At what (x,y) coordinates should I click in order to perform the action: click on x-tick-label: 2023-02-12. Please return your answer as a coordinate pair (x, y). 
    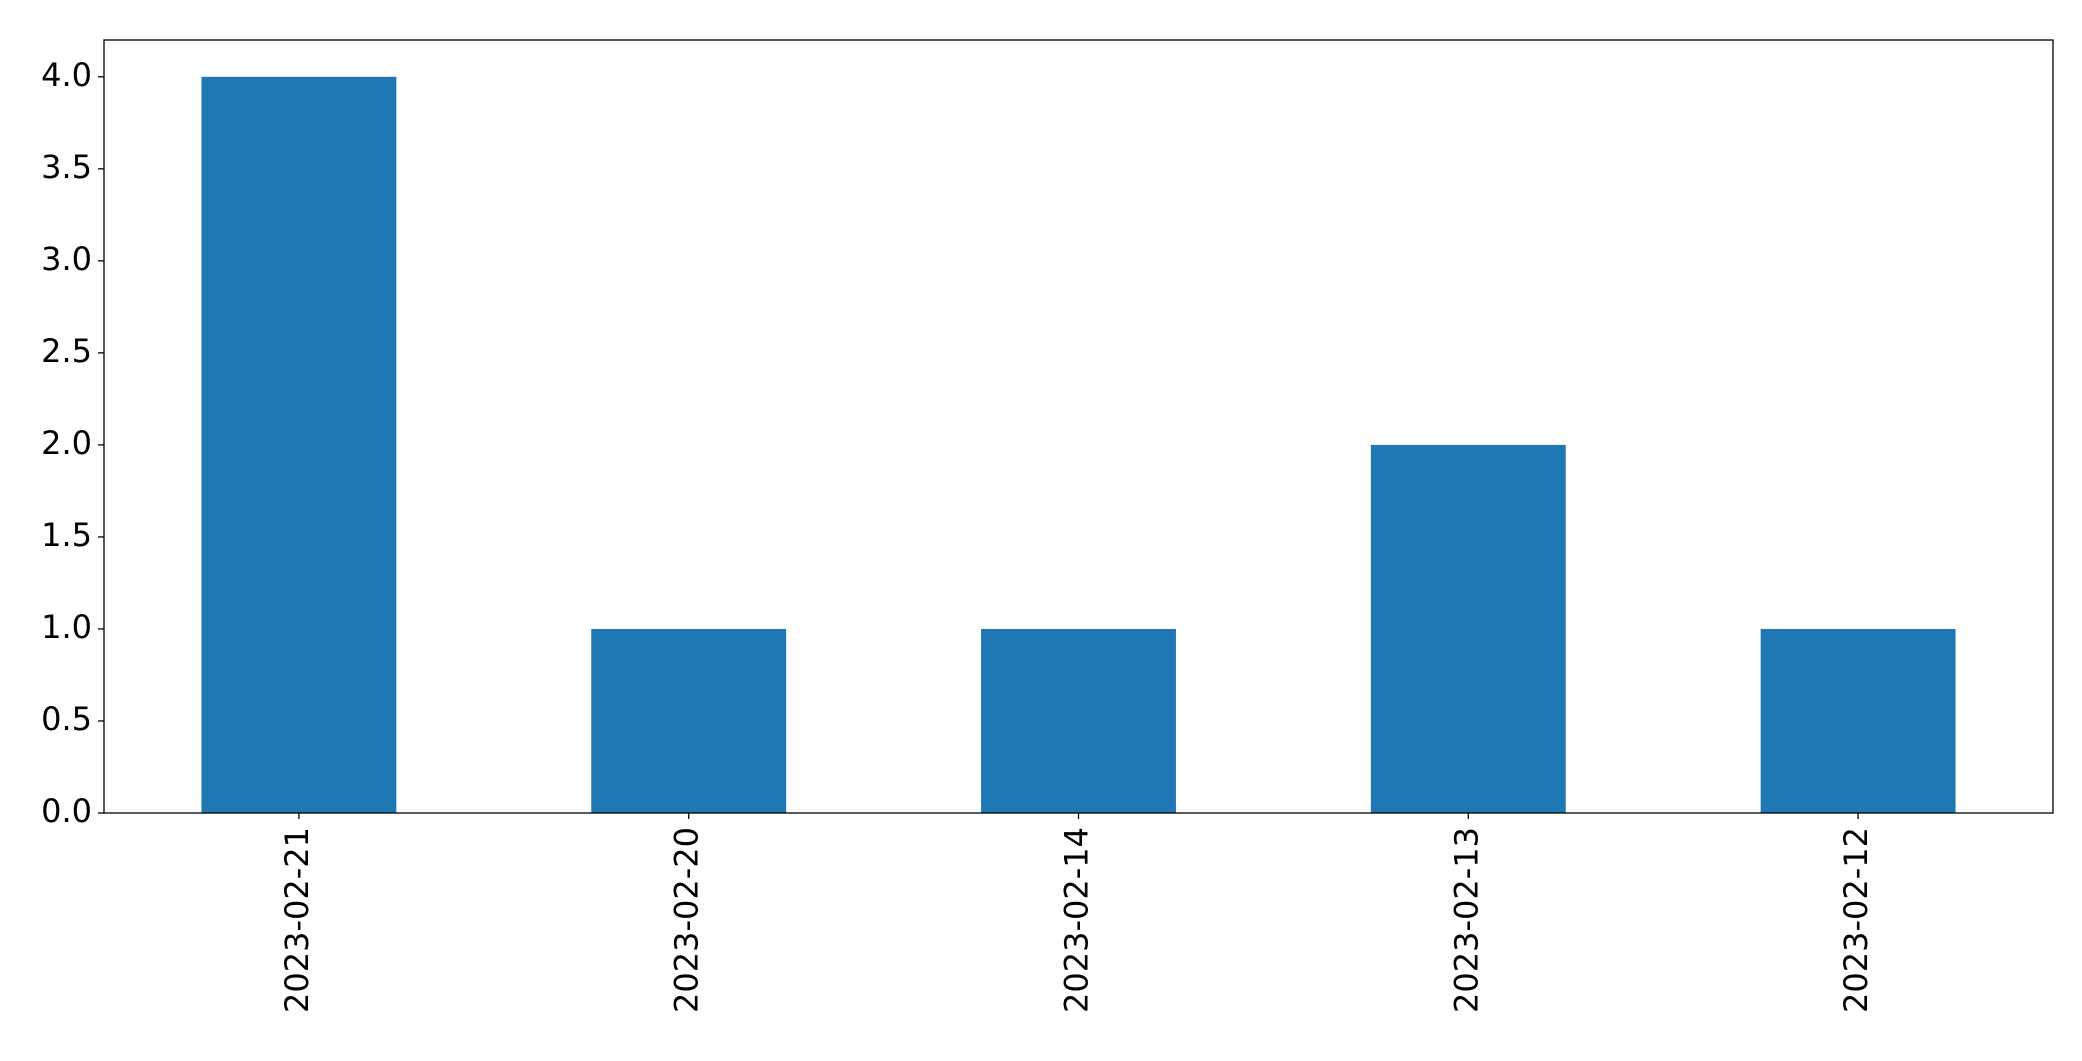
    Looking at the image, I should click on (1856, 920).